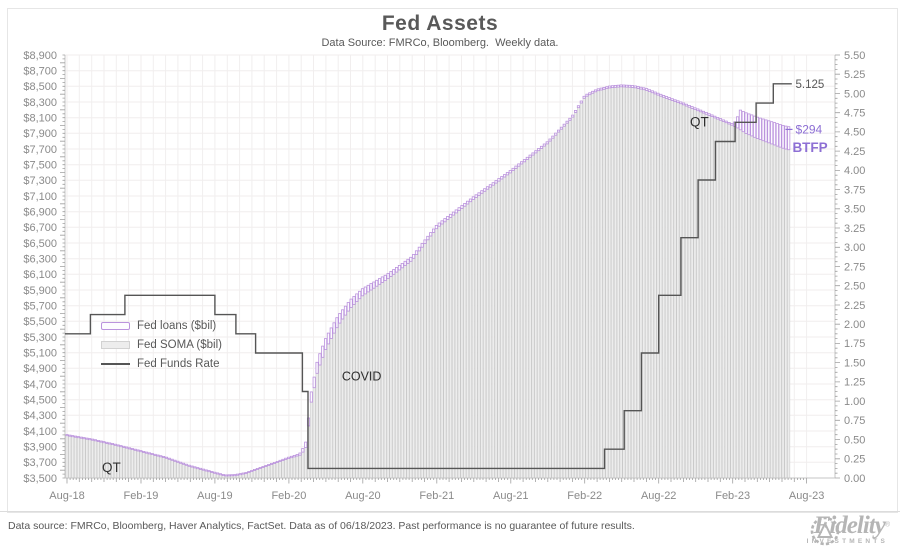 This screenshot has width=900, height=551. What do you see at coordinates (40, 118) in the screenshot?
I see `left-axis-label: $8,100` at bounding box center [40, 118].